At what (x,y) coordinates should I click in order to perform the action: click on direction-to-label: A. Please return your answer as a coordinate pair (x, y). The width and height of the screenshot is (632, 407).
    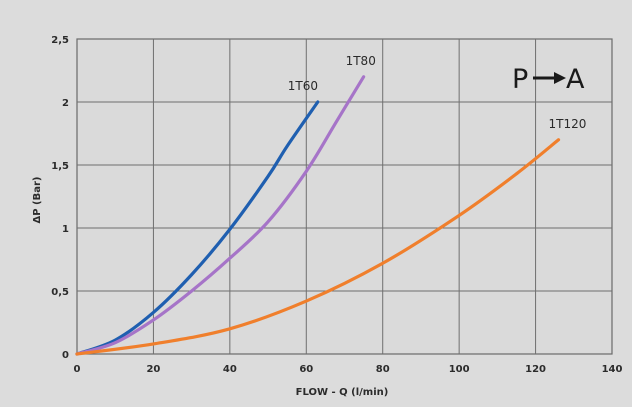
    Looking at the image, I should click on (575, 79).